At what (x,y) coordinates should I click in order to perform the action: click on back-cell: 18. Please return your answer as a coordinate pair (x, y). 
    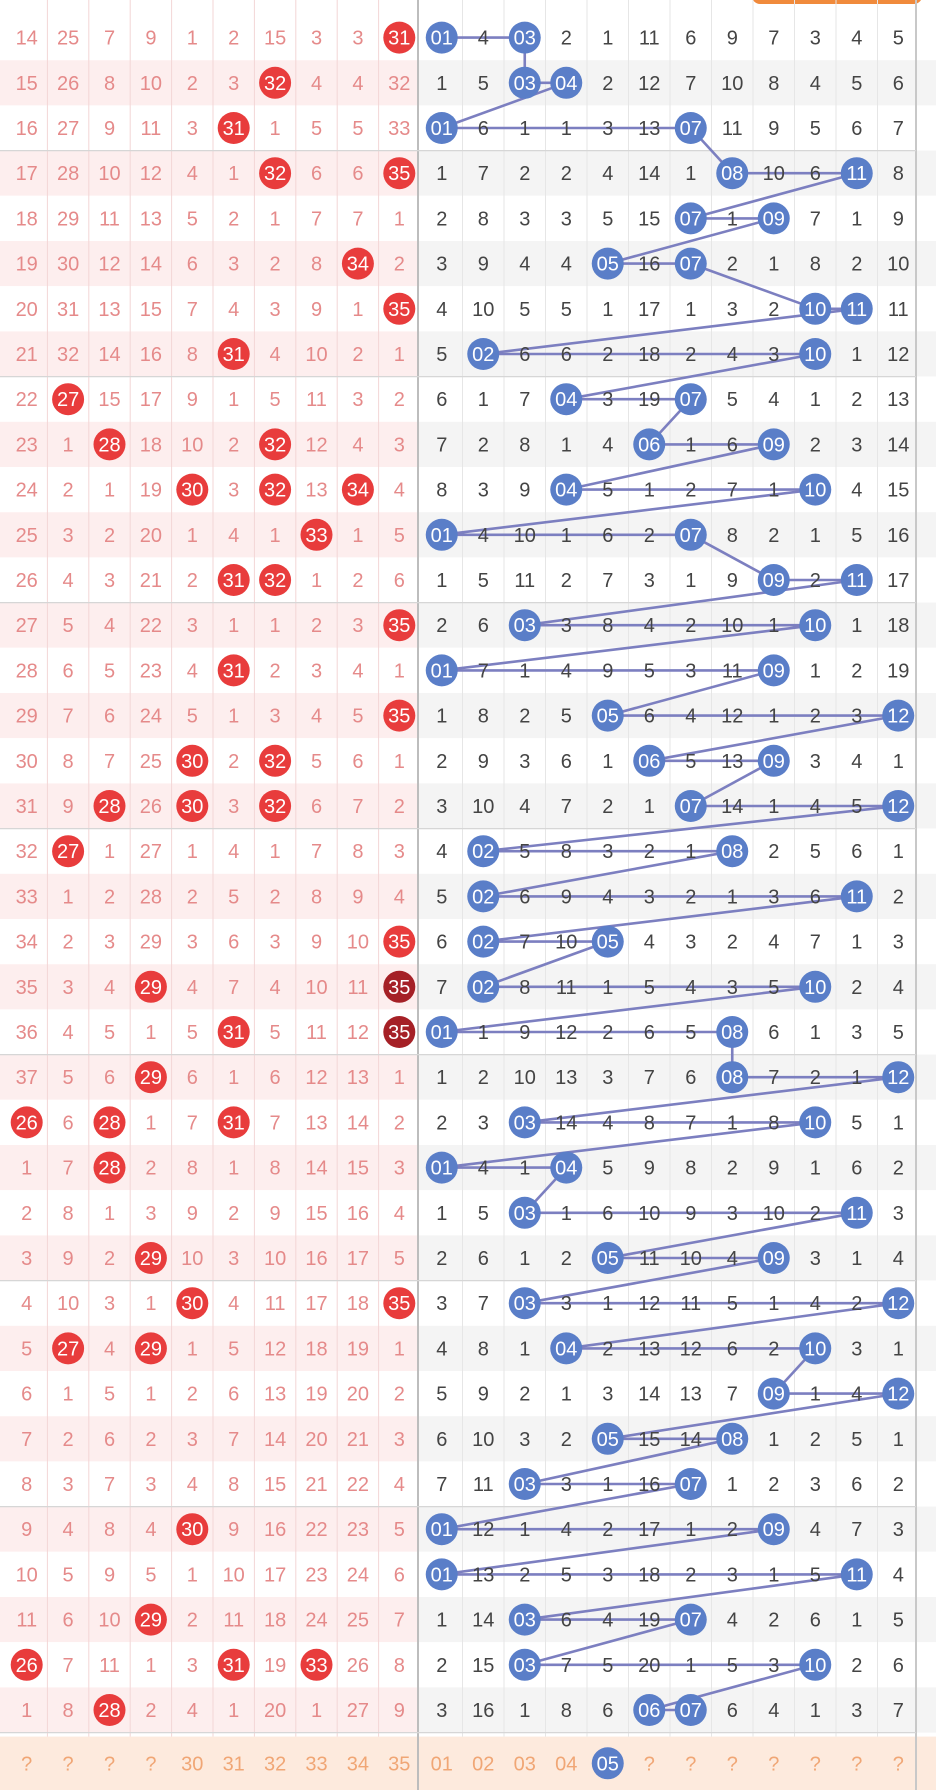
    Looking at the image, I should click on (898, 626).